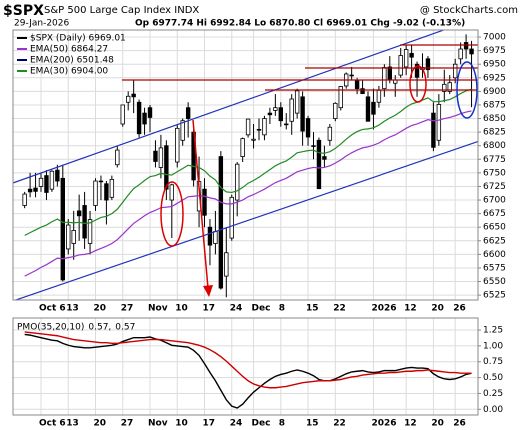 Image resolution: width=521 pixels, height=430 pixels. Describe the element at coordinates (494, 214) in the screenshot. I see `y-tick-label: 6675` at that location.